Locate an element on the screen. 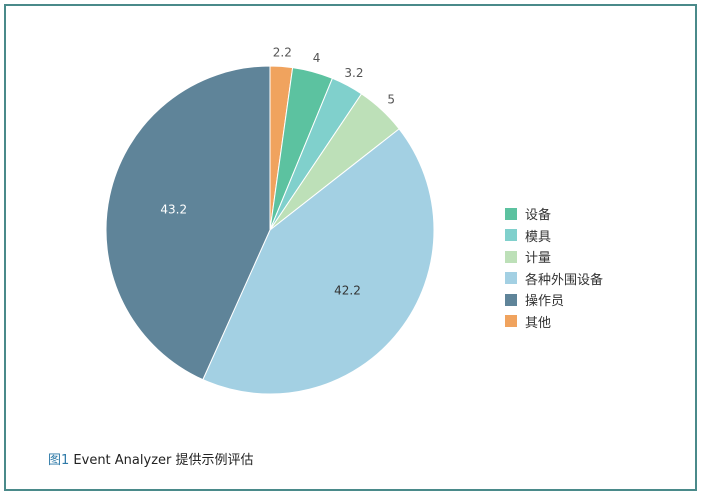 The height and width of the screenshot is (497, 716). legend-item-1: 模具 is located at coordinates (554, 236).